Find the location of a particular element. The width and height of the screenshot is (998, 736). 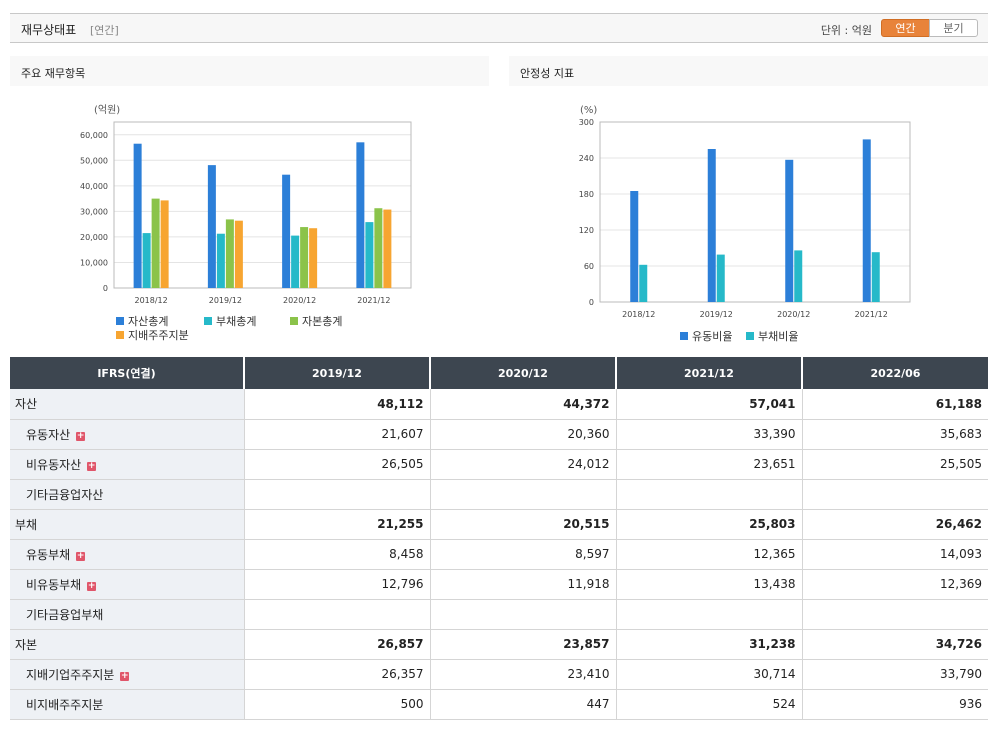

row-label: 비지배주주지분 is located at coordinates (65, 704).